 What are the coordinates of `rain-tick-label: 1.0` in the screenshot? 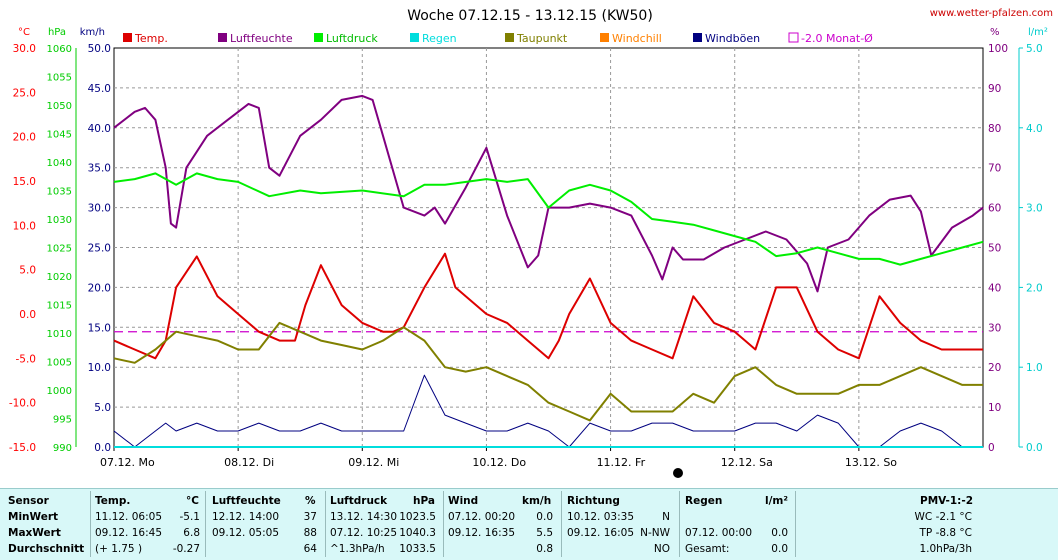 It's located at (1034, 368).